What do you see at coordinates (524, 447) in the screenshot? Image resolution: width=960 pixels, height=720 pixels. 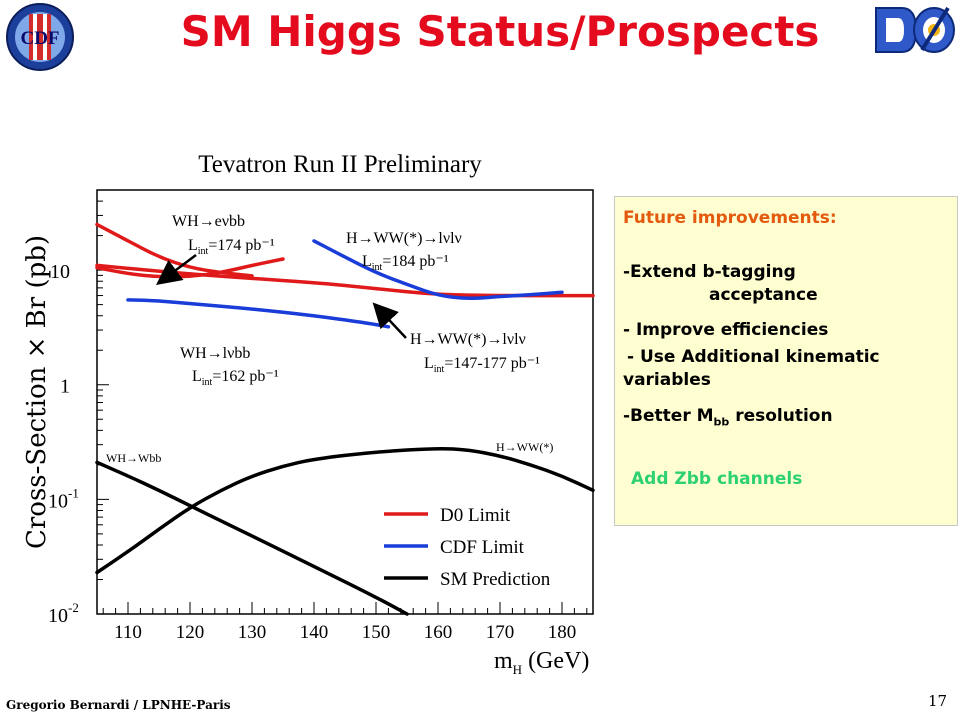 I see `label-h-ww-sm: H→WW(*)` at bounding box center [524, 447].